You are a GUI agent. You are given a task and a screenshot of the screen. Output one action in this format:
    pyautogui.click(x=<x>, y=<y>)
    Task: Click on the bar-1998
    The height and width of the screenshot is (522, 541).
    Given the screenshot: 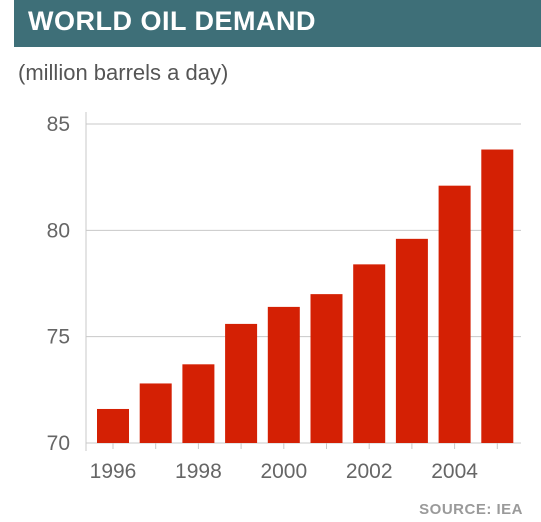 What is the action you would take?
    pyautogui.click(x=198, y=403)
    